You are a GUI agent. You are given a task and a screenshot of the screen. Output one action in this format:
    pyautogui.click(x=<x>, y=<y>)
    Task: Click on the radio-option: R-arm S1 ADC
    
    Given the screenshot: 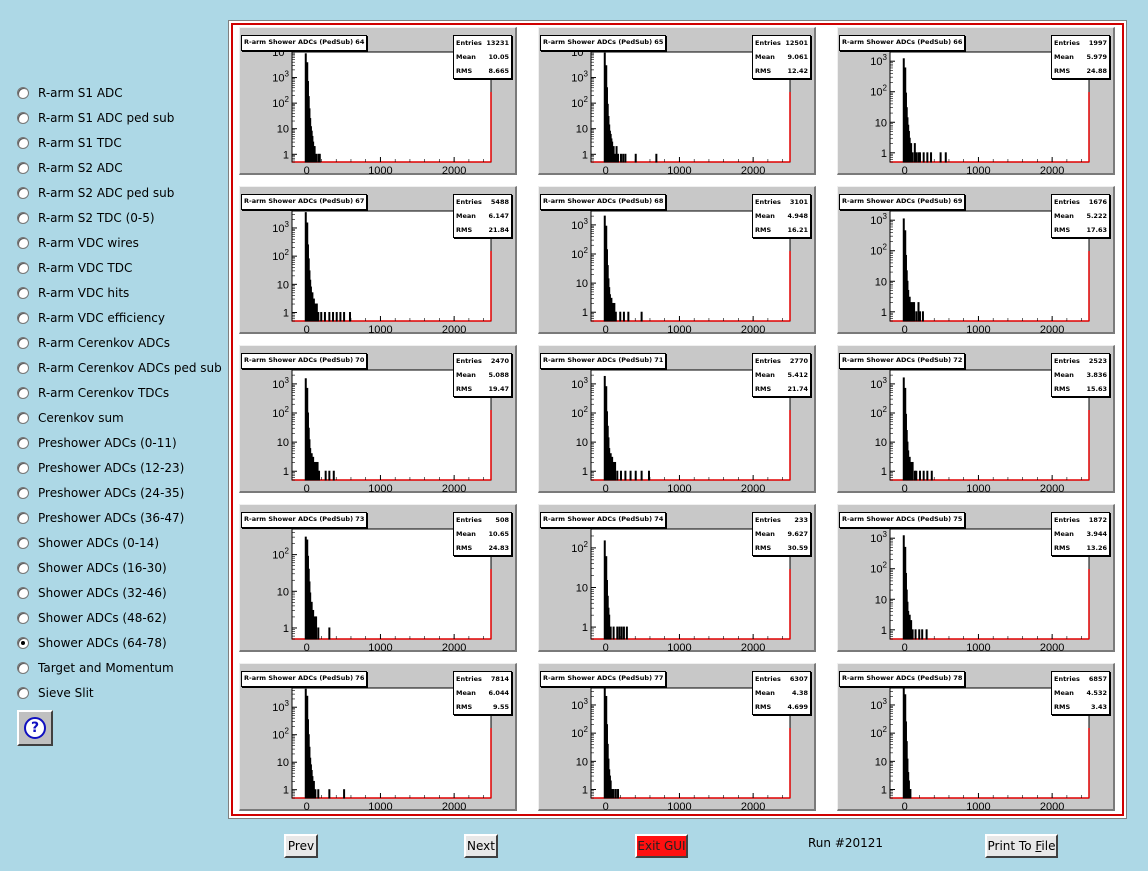 What is the action you would take?
    pyautogui.click(x=70, y=93)
    